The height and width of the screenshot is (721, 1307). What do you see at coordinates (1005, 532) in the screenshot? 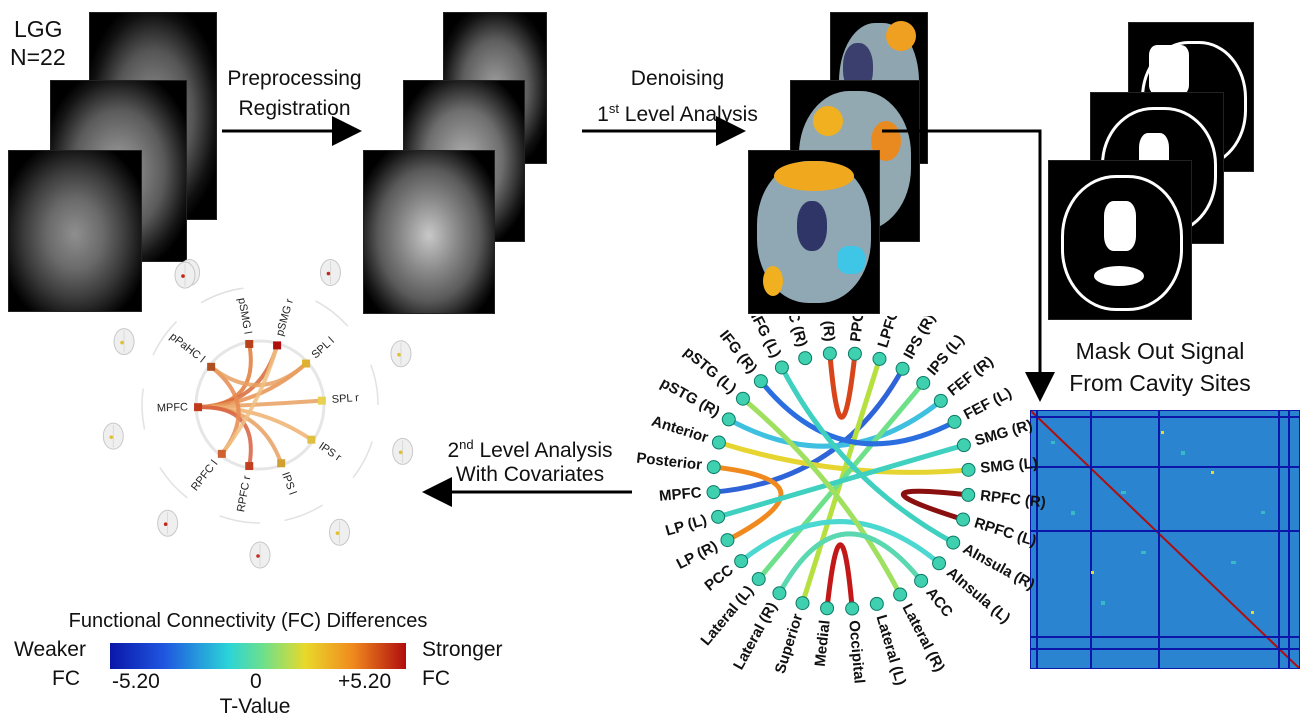
I see `connectogram-label: RPFC (L)` at bounding box center [1005, 532].